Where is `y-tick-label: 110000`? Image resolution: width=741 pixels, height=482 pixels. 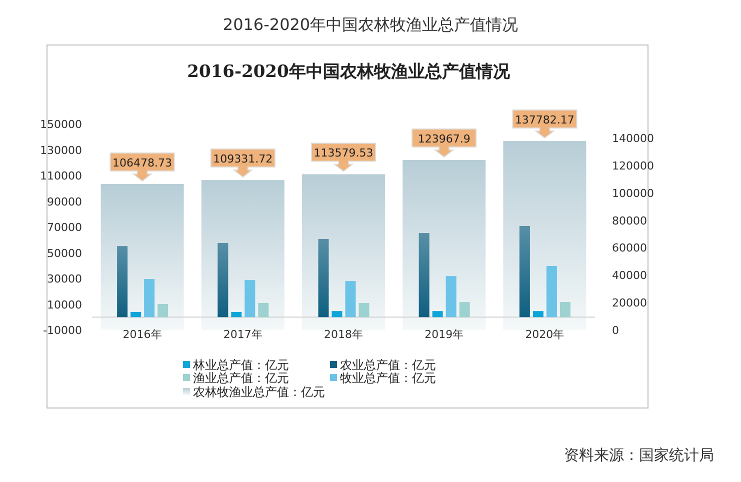 y-tick-label: 110000 is located at coordinates (61, 176).